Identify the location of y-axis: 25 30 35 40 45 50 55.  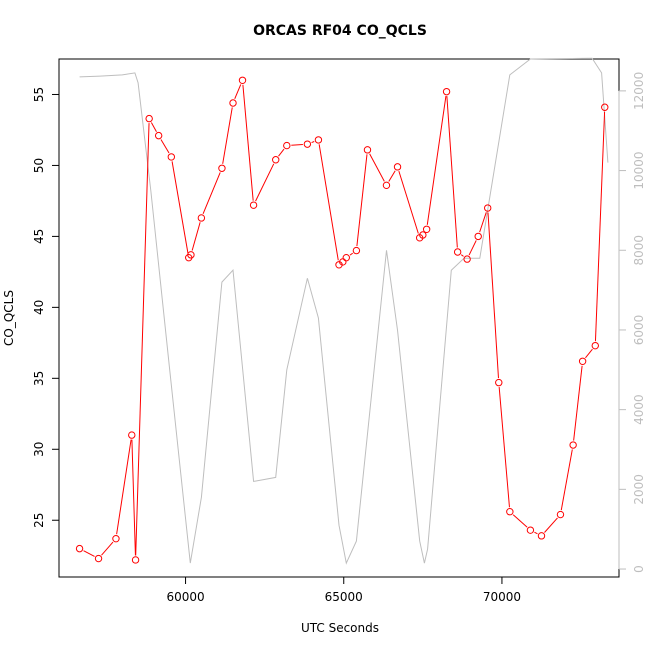
(46, 307).